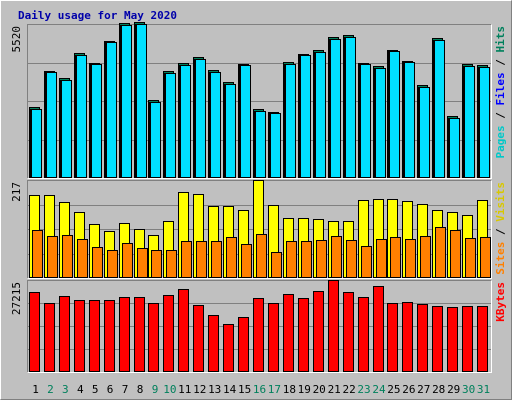 The image size is (512, 400). Describe the element at coordinates (80, 389) in the screenshot. I see `x-tick-label: 4` at that location.